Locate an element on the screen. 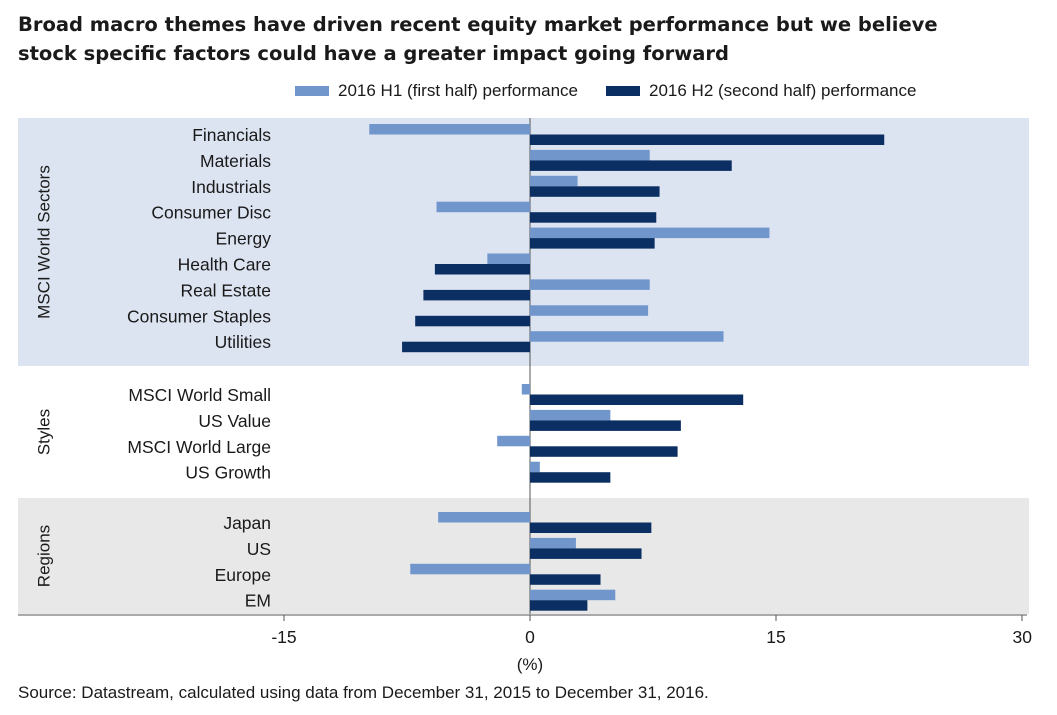 The width and height of the screenshot is (1057, 715). x-tick-label: 30 is located at coordinates (1023, 637).